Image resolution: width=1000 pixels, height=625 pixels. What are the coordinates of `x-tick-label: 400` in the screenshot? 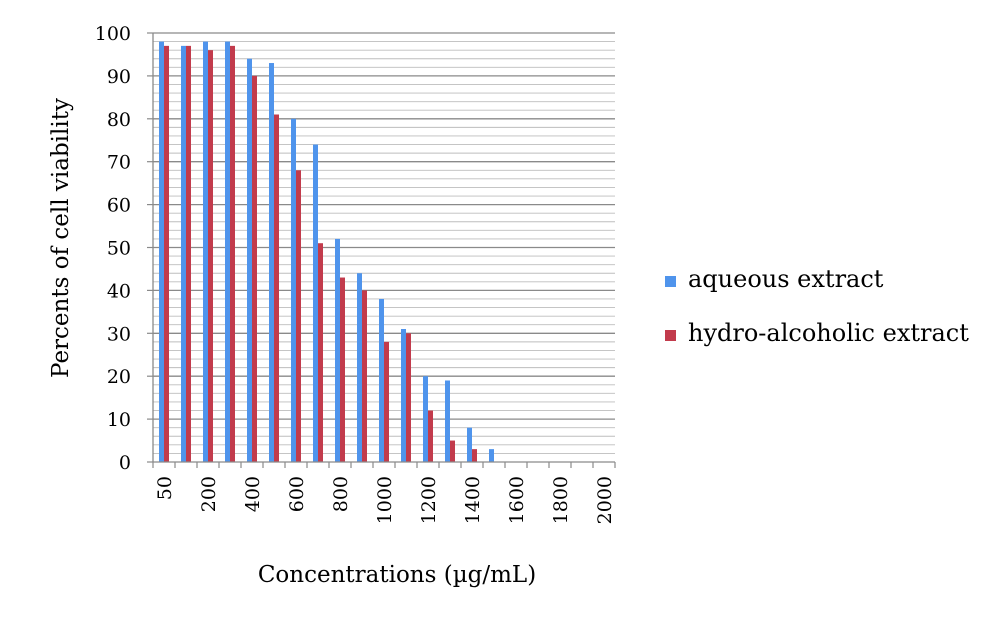 It's located at (253, 494).